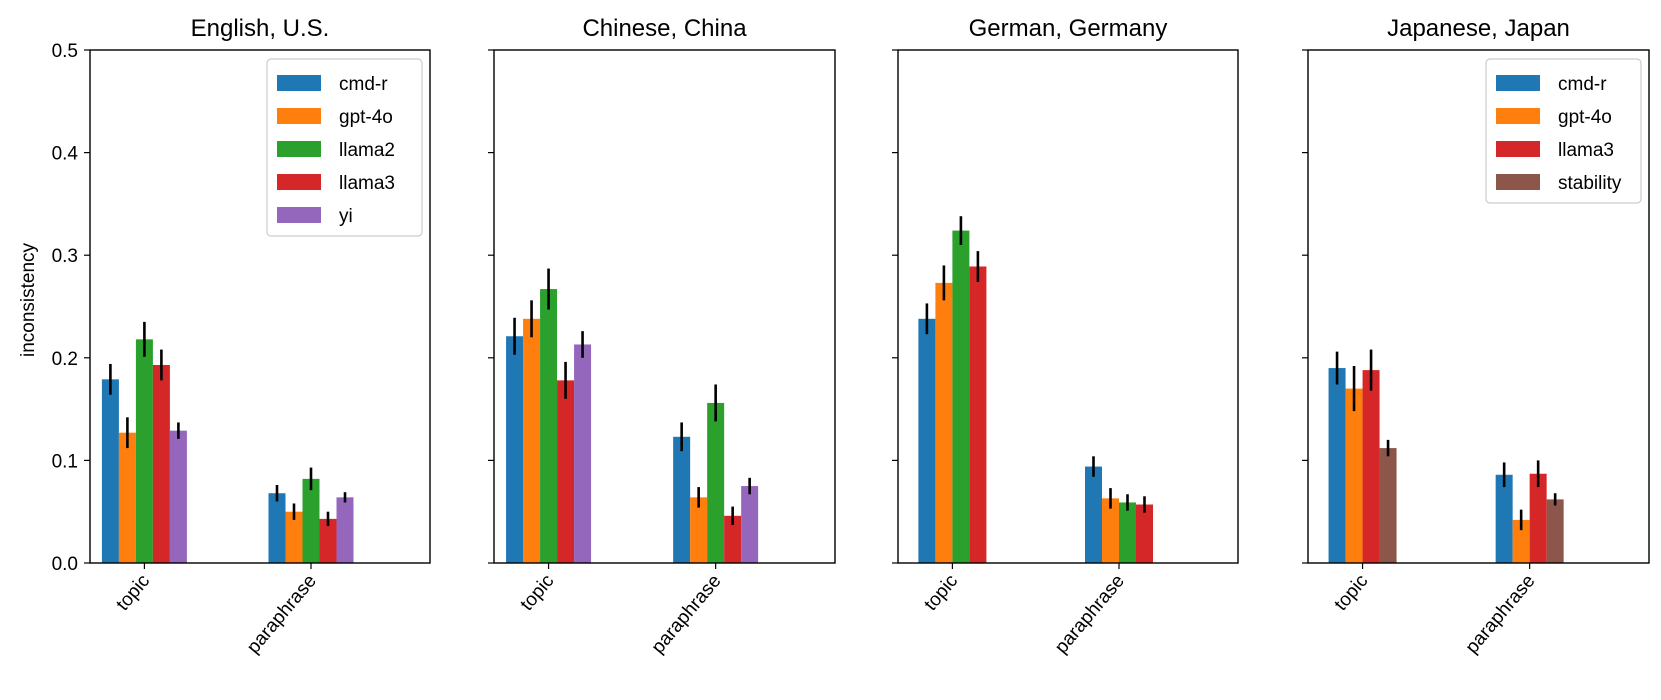  I want to click on legend-swatch-yi, so click(299, 215).